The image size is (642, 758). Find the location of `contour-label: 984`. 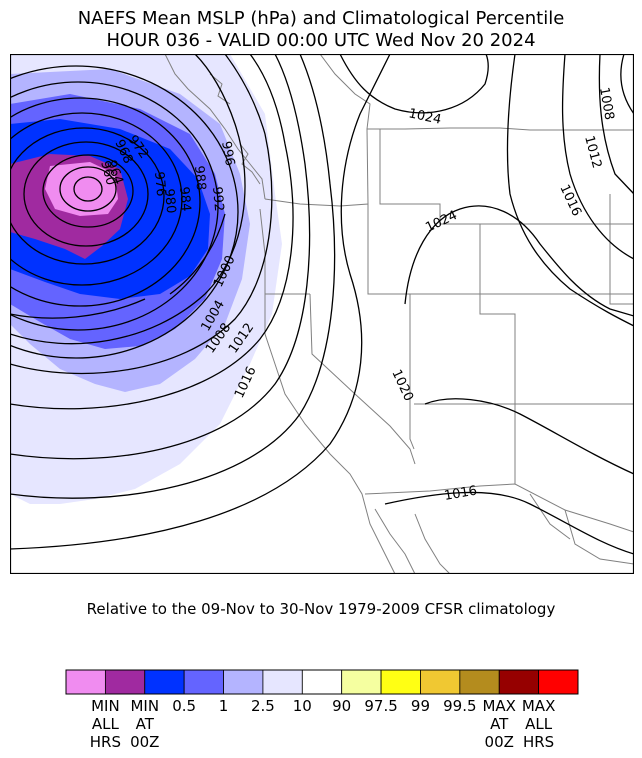

contour-label: 984 is located at coordinates (184, 199).